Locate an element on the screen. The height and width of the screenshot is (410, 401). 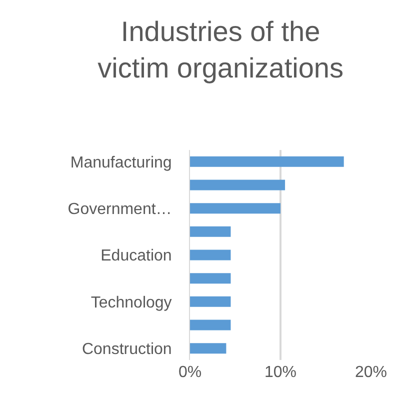
chart-title: Industries of the victim organizations is located at coordinates (221, 50).